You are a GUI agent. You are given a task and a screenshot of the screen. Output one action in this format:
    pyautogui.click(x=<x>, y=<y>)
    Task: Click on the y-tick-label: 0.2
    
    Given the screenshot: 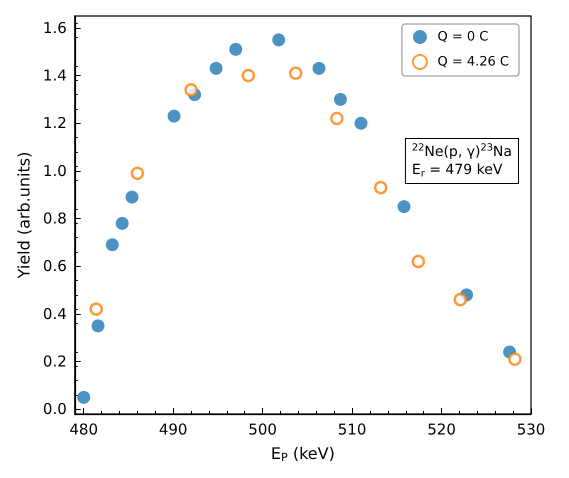 What is the action you would take?
    pyautogui.click(x=54, y=361)
    